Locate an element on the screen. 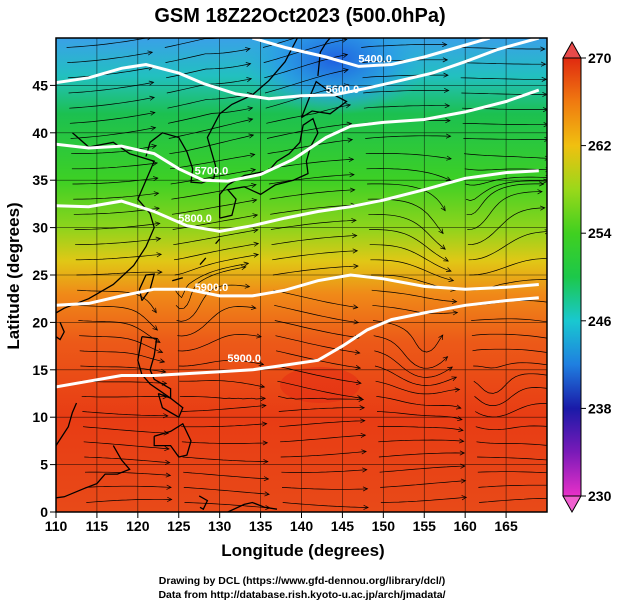 Image resolution: width=619 pixels, height=605 pixels. coastline-segment is located at coordinates (203, 503).